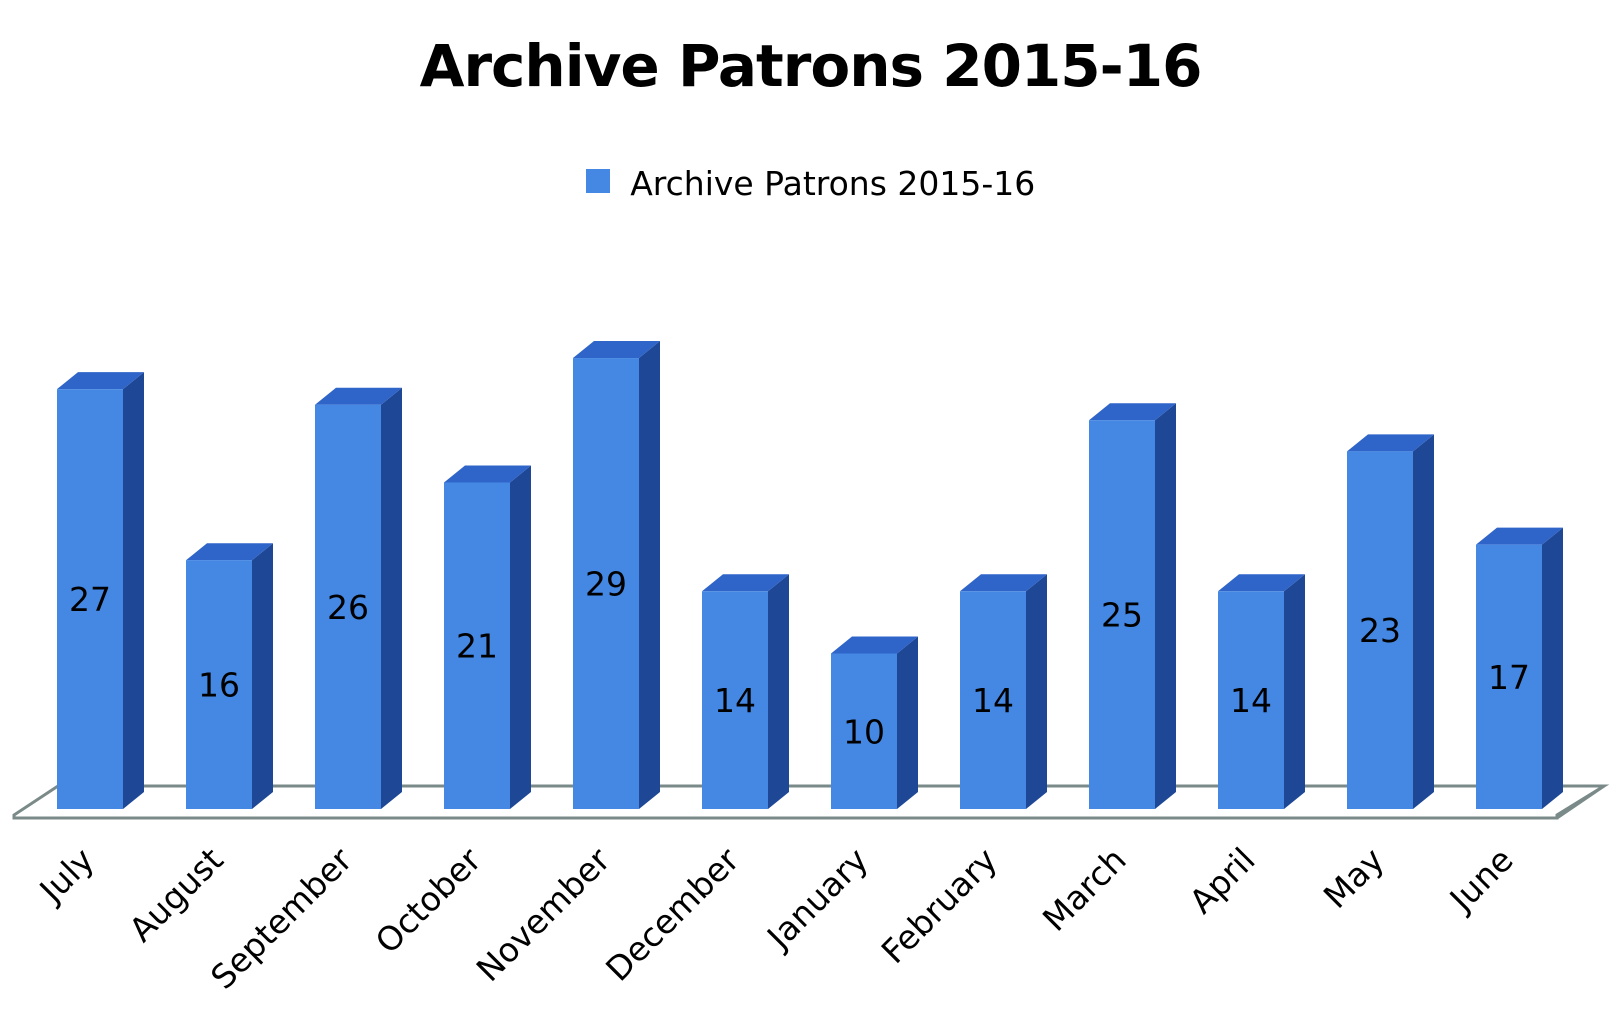 The image size is (1621, 1028). I want to click on bar-november, so click(616, 575).